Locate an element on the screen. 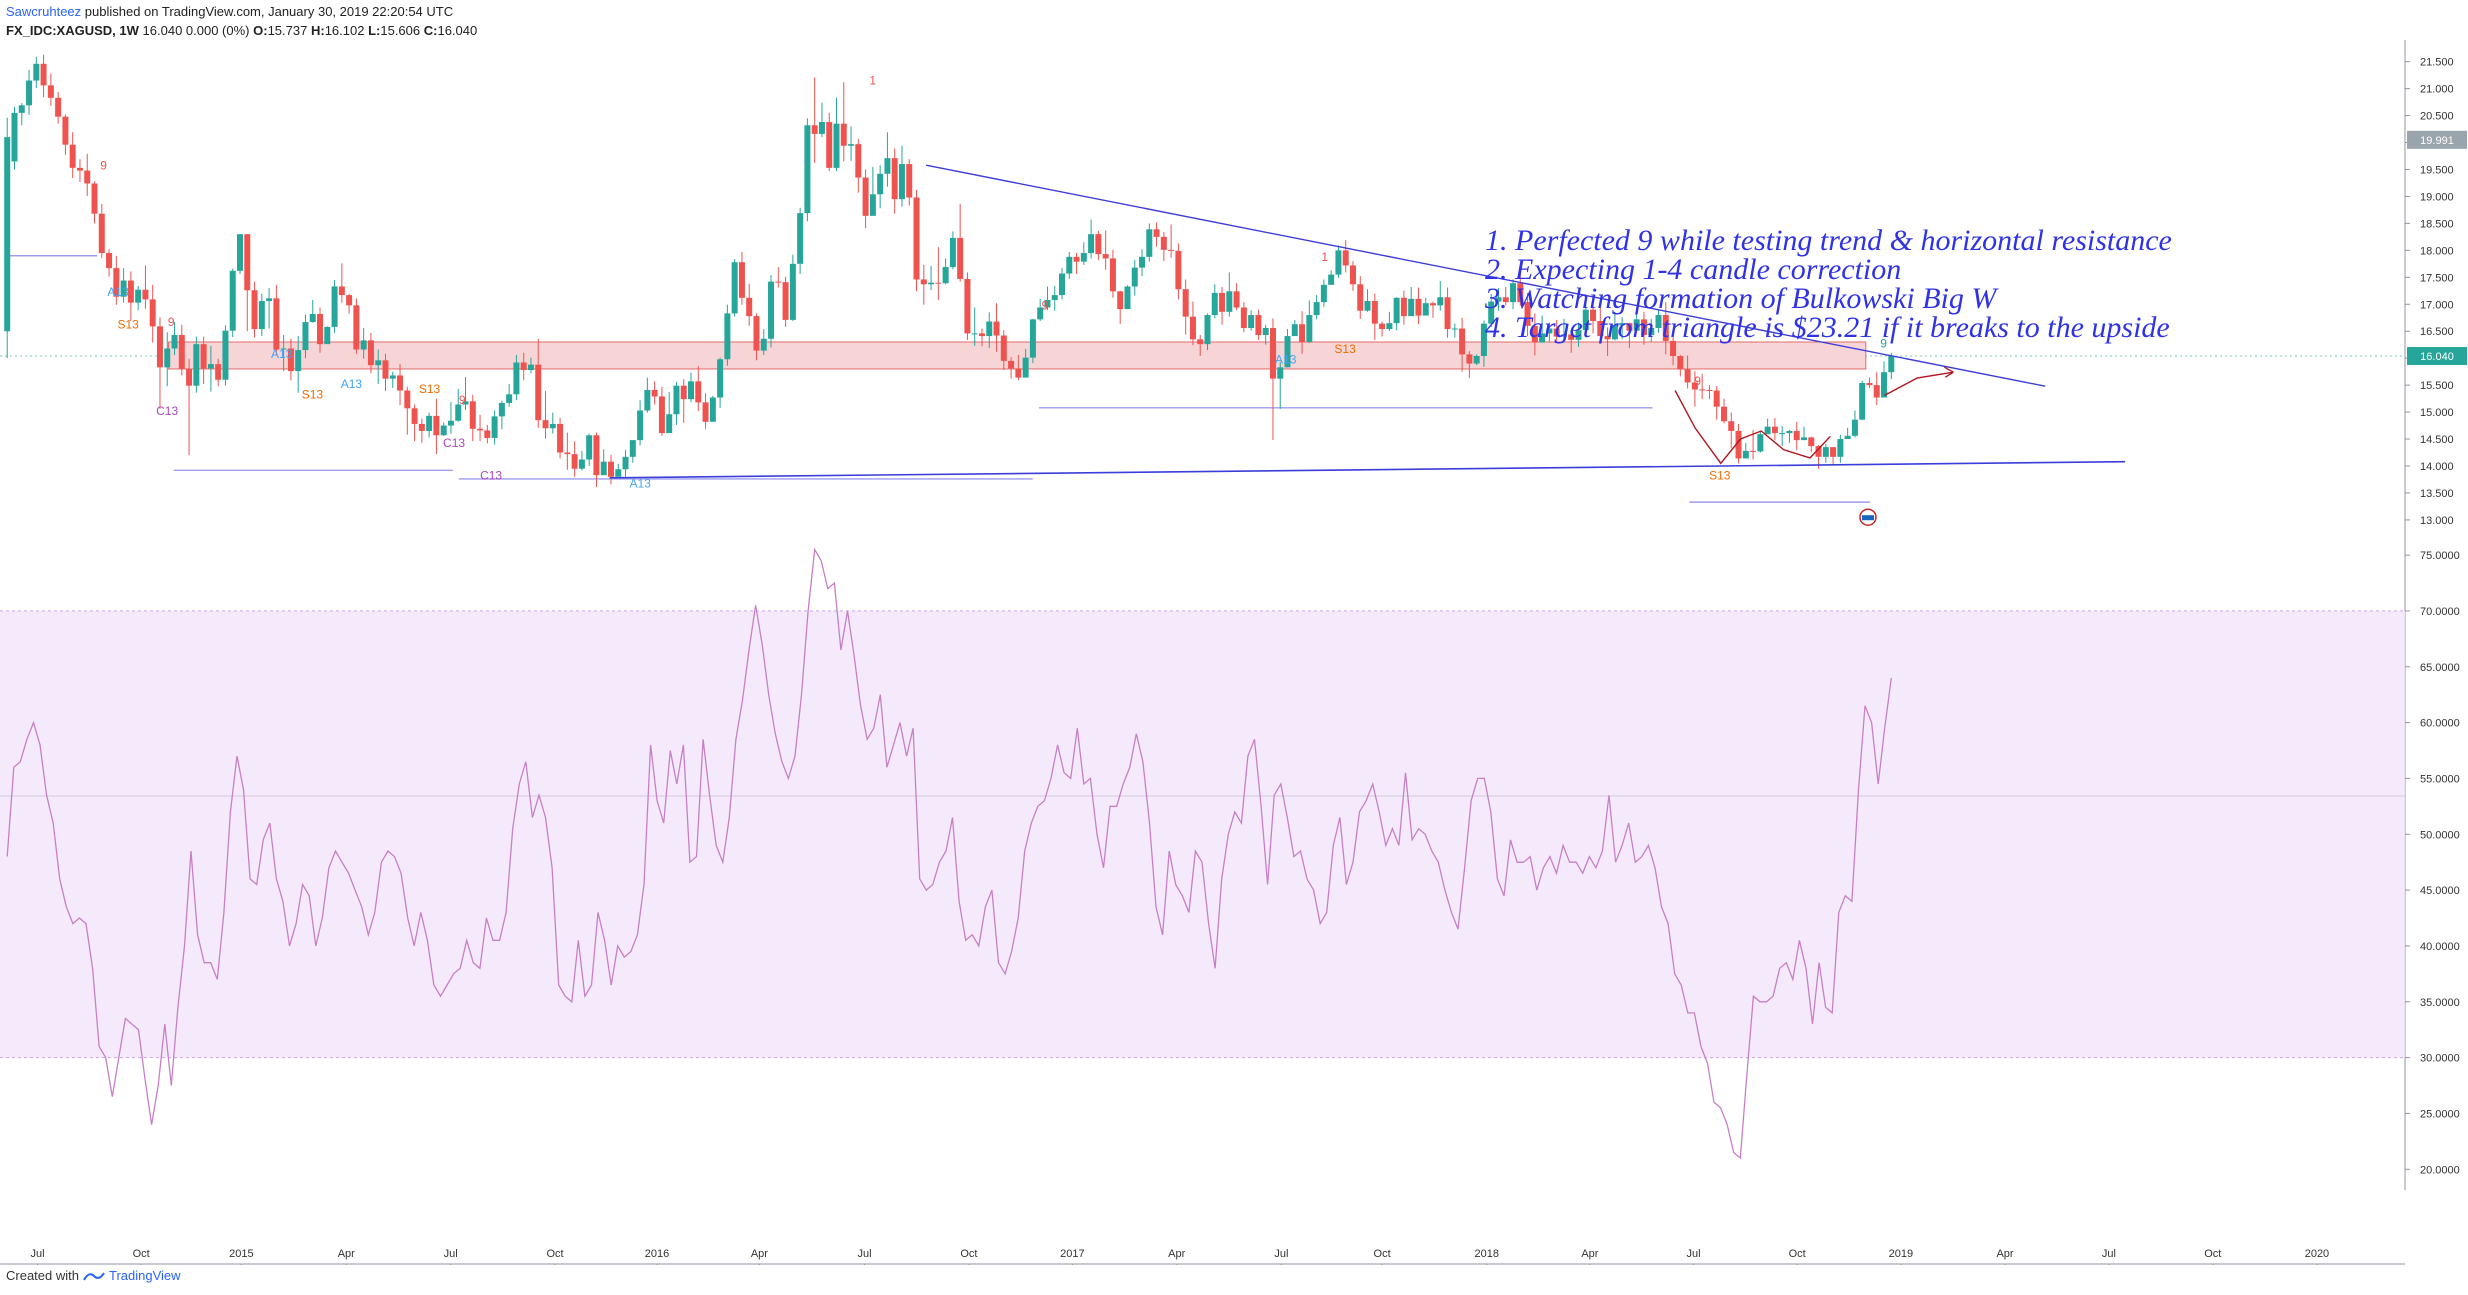 Image resolution: width=2468 pixels, height=1295 pixels. marker-price-label is located at coordinates (2437, 139).